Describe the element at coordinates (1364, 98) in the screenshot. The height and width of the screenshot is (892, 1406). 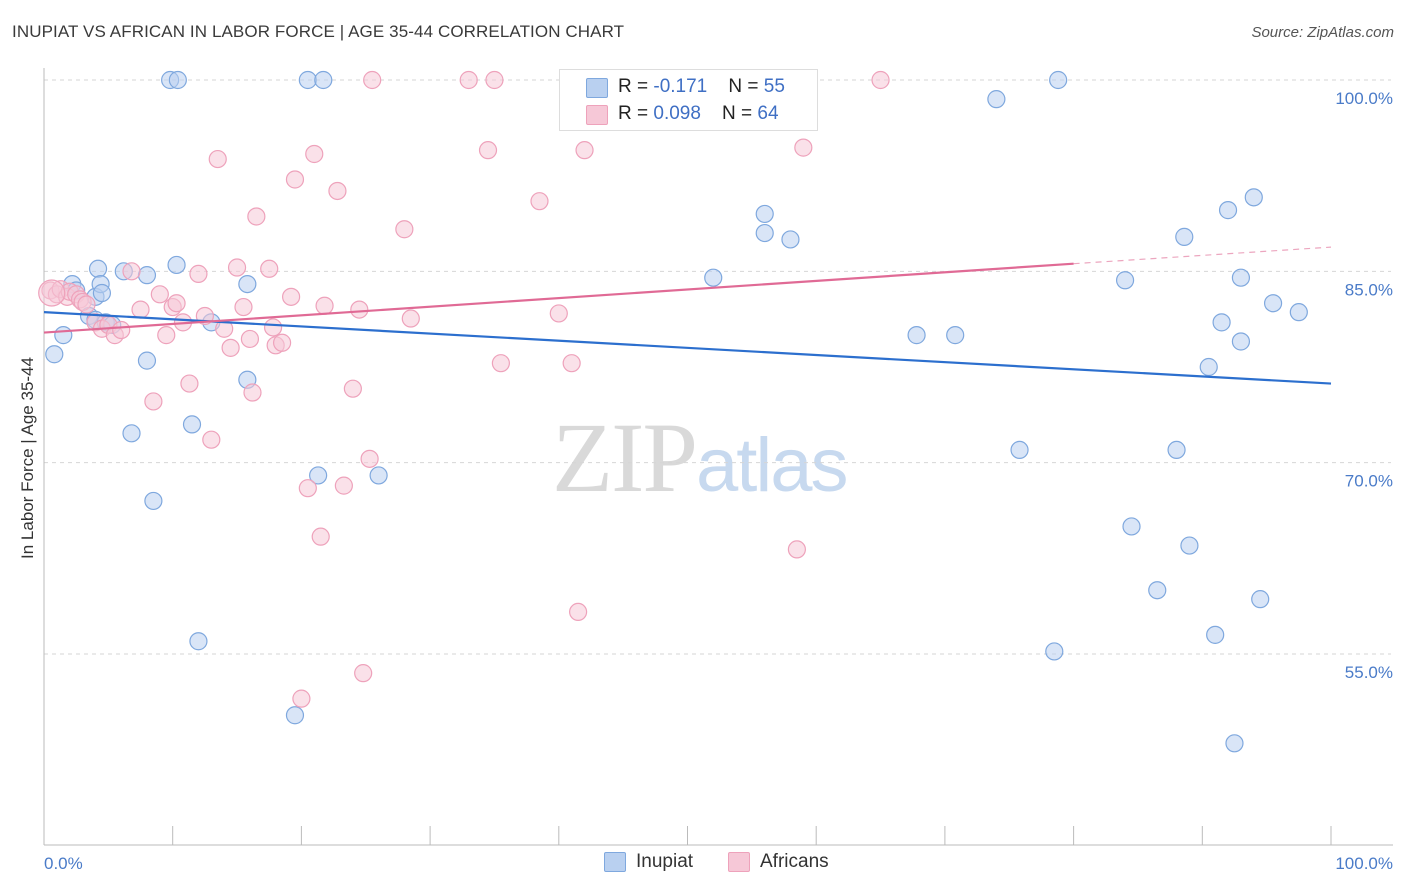
I see `y-tick-label: 100.0%` at that location.